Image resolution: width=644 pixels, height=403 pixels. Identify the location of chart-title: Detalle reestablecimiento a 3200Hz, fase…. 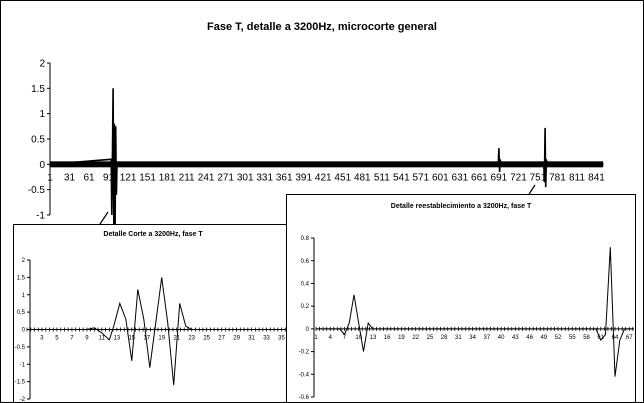
(461, 206).